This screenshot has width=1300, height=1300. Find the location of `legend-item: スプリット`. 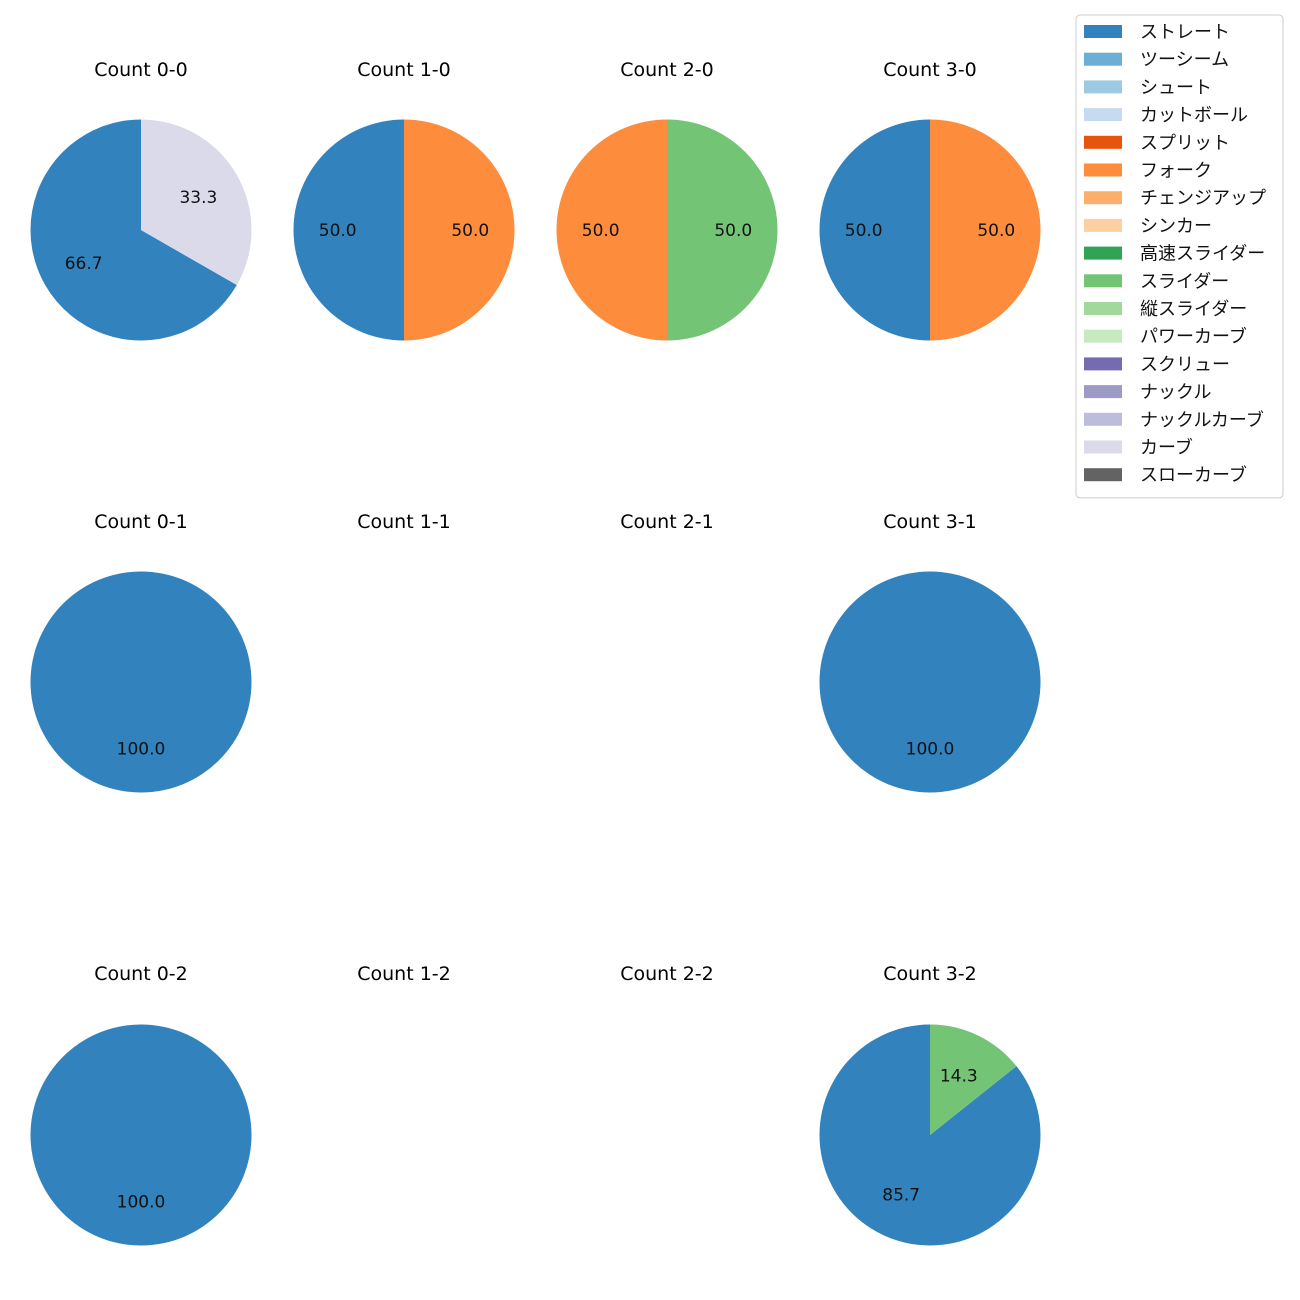

legend-item: スプリット is located at coordinates (1157, 143).